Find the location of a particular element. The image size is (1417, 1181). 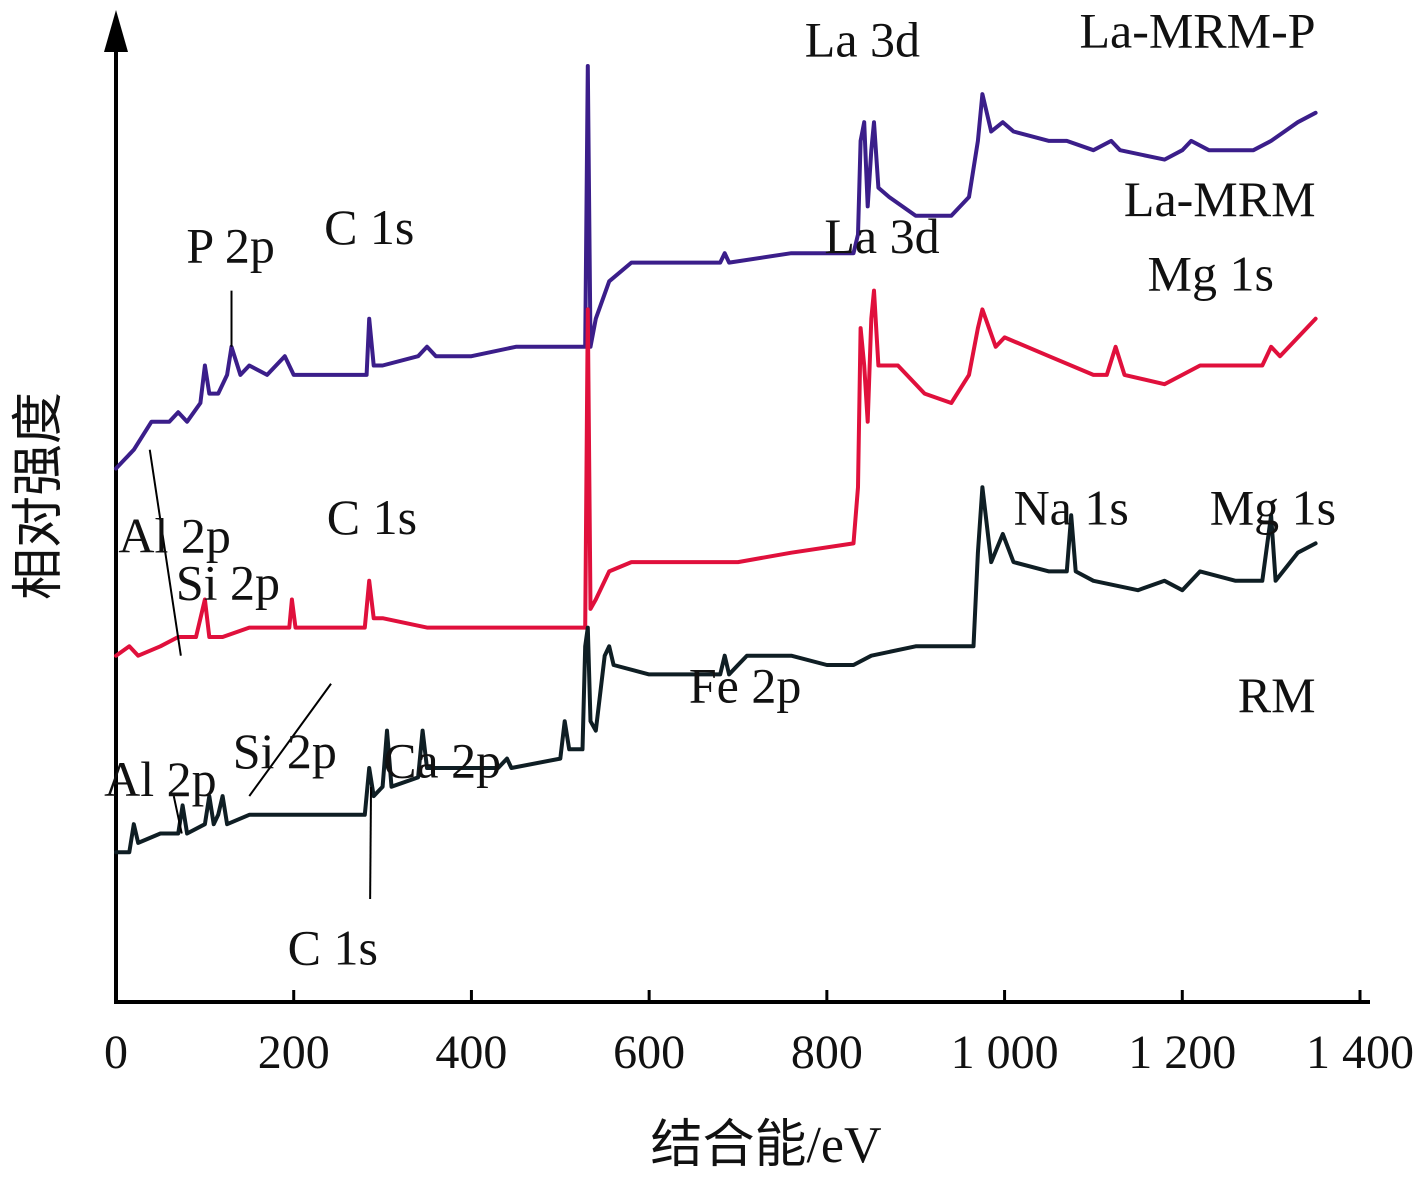

x-tick-label: 1 200 is located at coordinates (1182, 1052).